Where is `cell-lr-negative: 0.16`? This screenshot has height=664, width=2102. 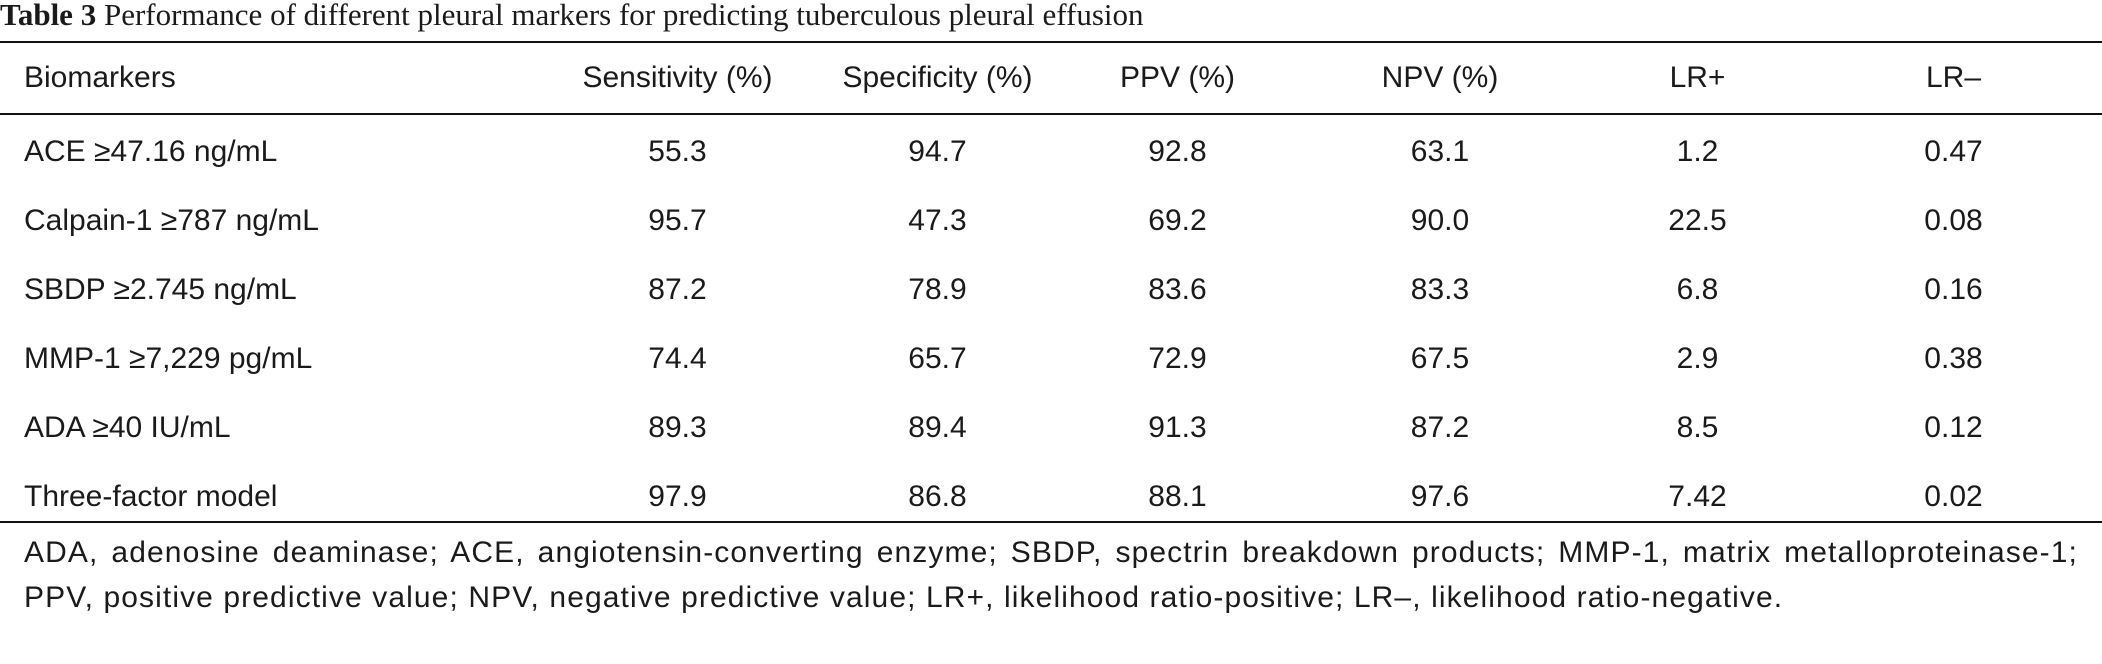
cell-lr-negative: 0.16 is located at coordinates (1953, 289).